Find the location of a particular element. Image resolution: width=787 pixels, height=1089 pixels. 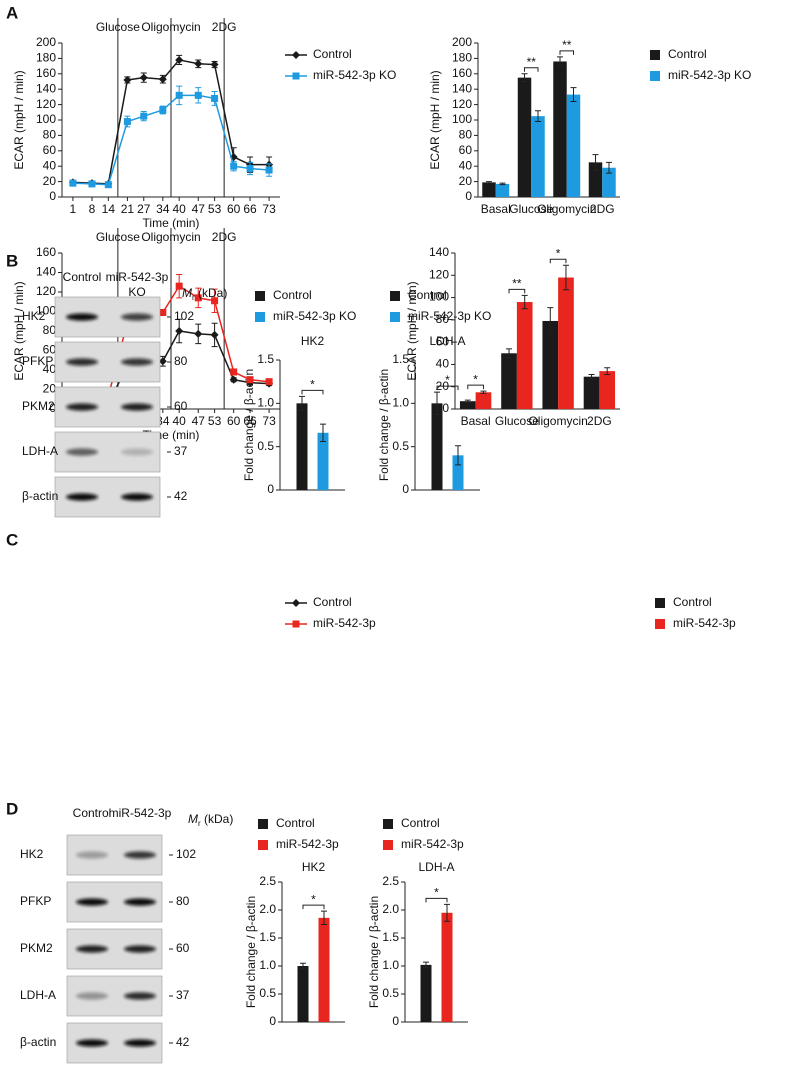

x-tick-label: 27 is located at coordinates (144, 209).